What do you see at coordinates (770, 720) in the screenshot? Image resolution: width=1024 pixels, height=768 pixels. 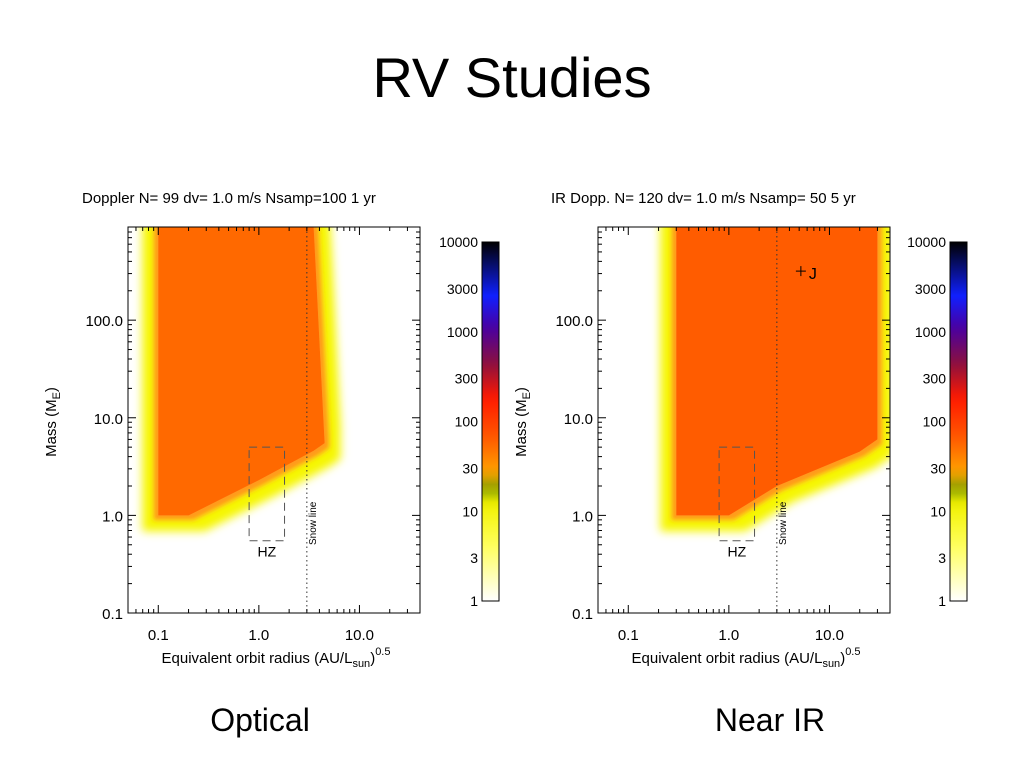 I see `caption-near-ir: Near IR` at bounding box center [770, 720].